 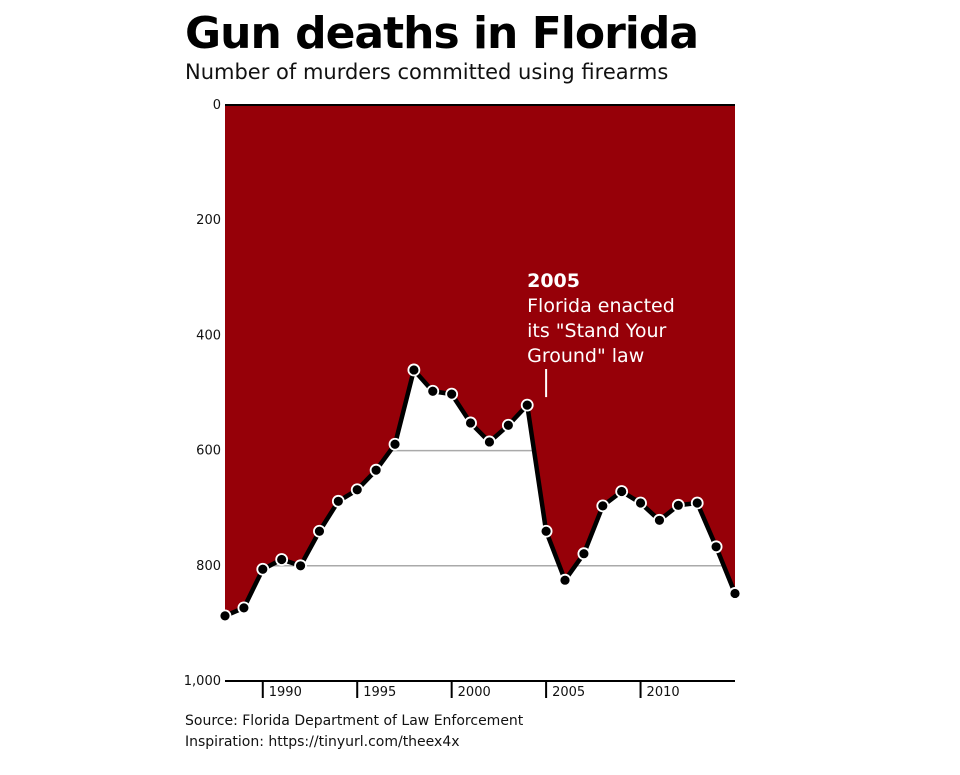 I want to click on annotation-text-line: its "Stand Your, so click(x=596, y=331).